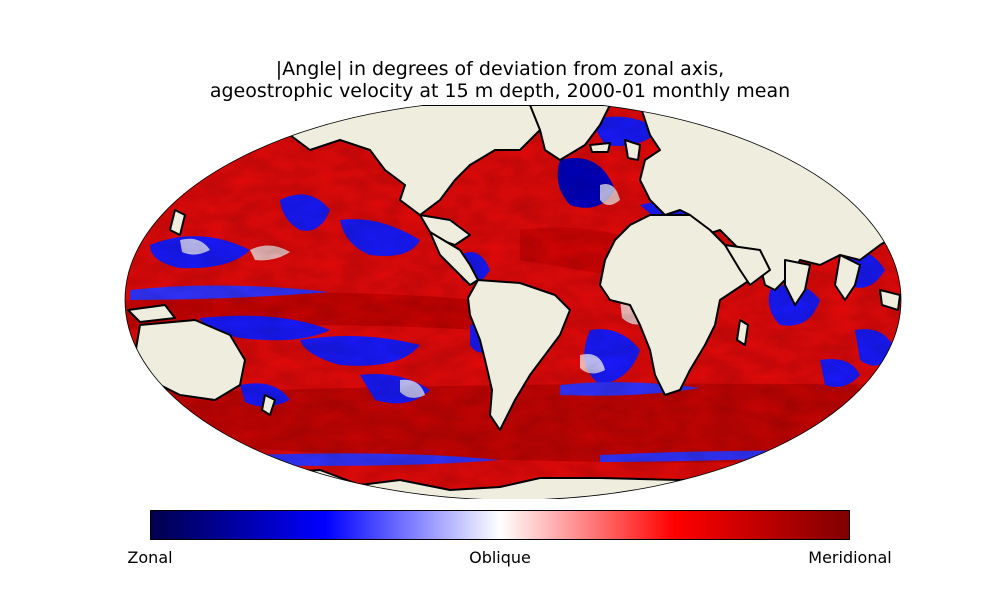 The height and width of the screenshot is (600, 1000). I want to click on colorbar-label-oblique: Oblique, so click(500, 557).